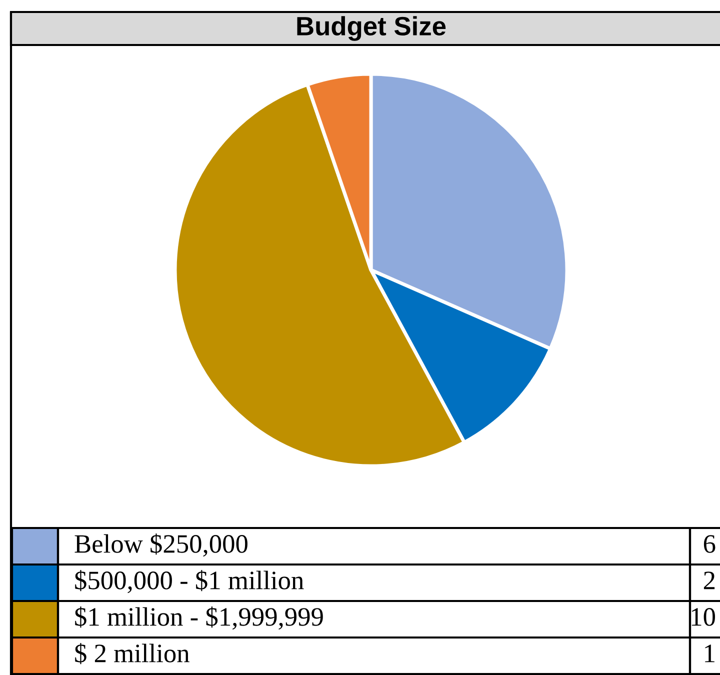 The width and height of the screenshot is (720, 675). I want to click on legend-label: Below $250,000, so click(161, 545).